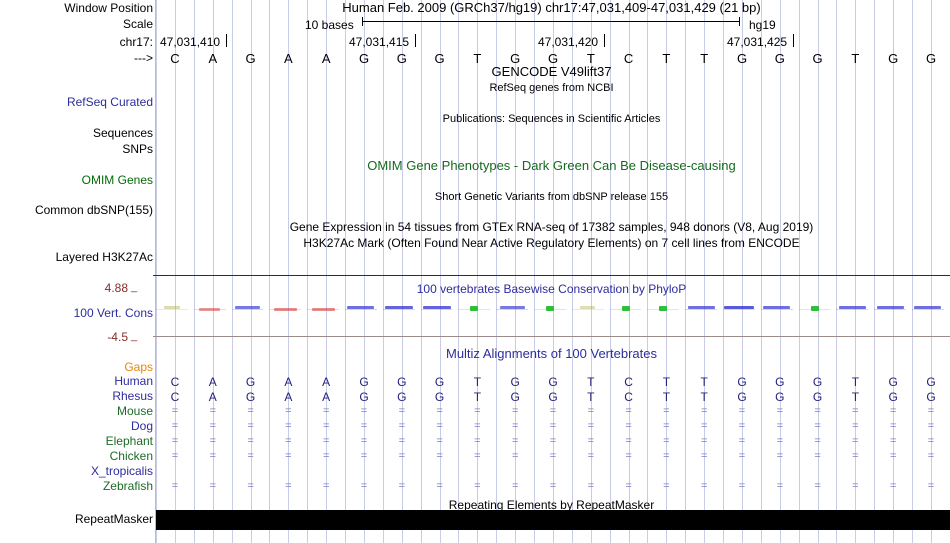 This screenshot has height=543, width=950. Describe the element at coordinates (551, 21) in the screenshot. I see `scale-bar` at that location.